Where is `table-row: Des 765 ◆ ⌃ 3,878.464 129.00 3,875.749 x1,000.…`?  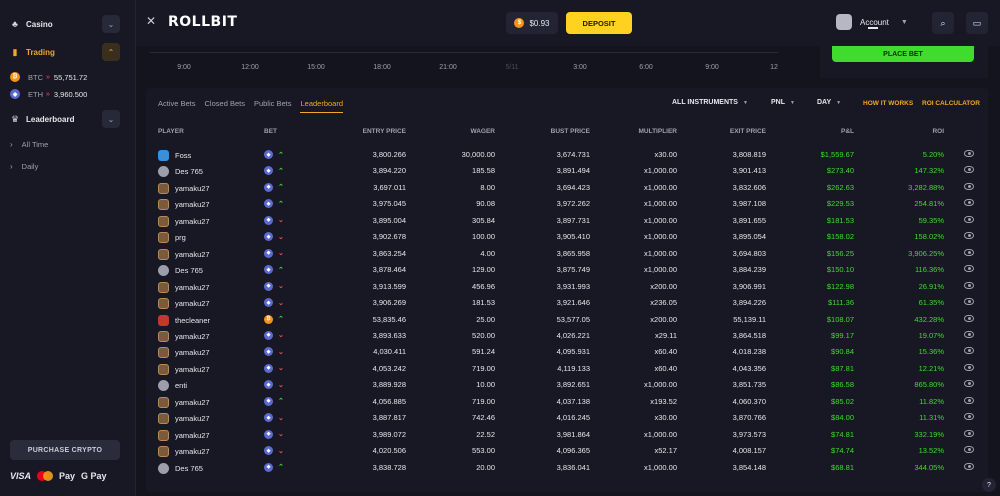 table-row: Des 765 ◆ ⌃ 3,878.464 129.00 3,875.749 x1,000.… is located at coordinates (567, 270).